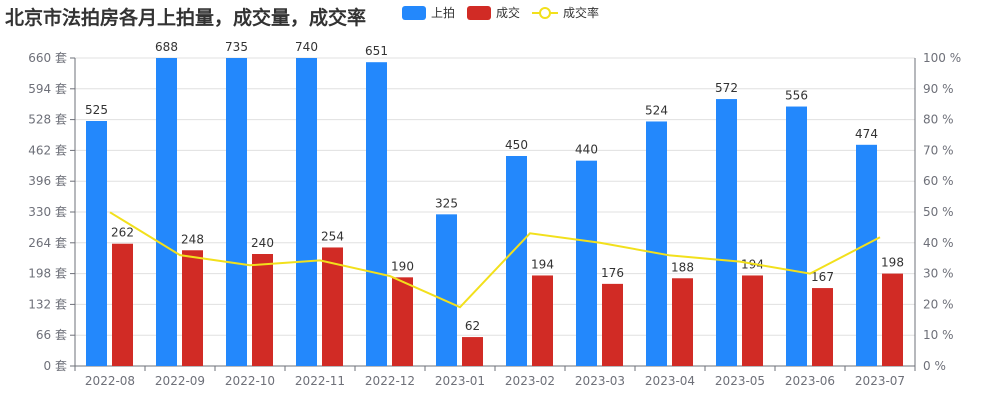  What do you see at coordinates (942, 58) in the screenshot?
I see `y-right-tick-label: 100 %` at bounding box center [942, 58].